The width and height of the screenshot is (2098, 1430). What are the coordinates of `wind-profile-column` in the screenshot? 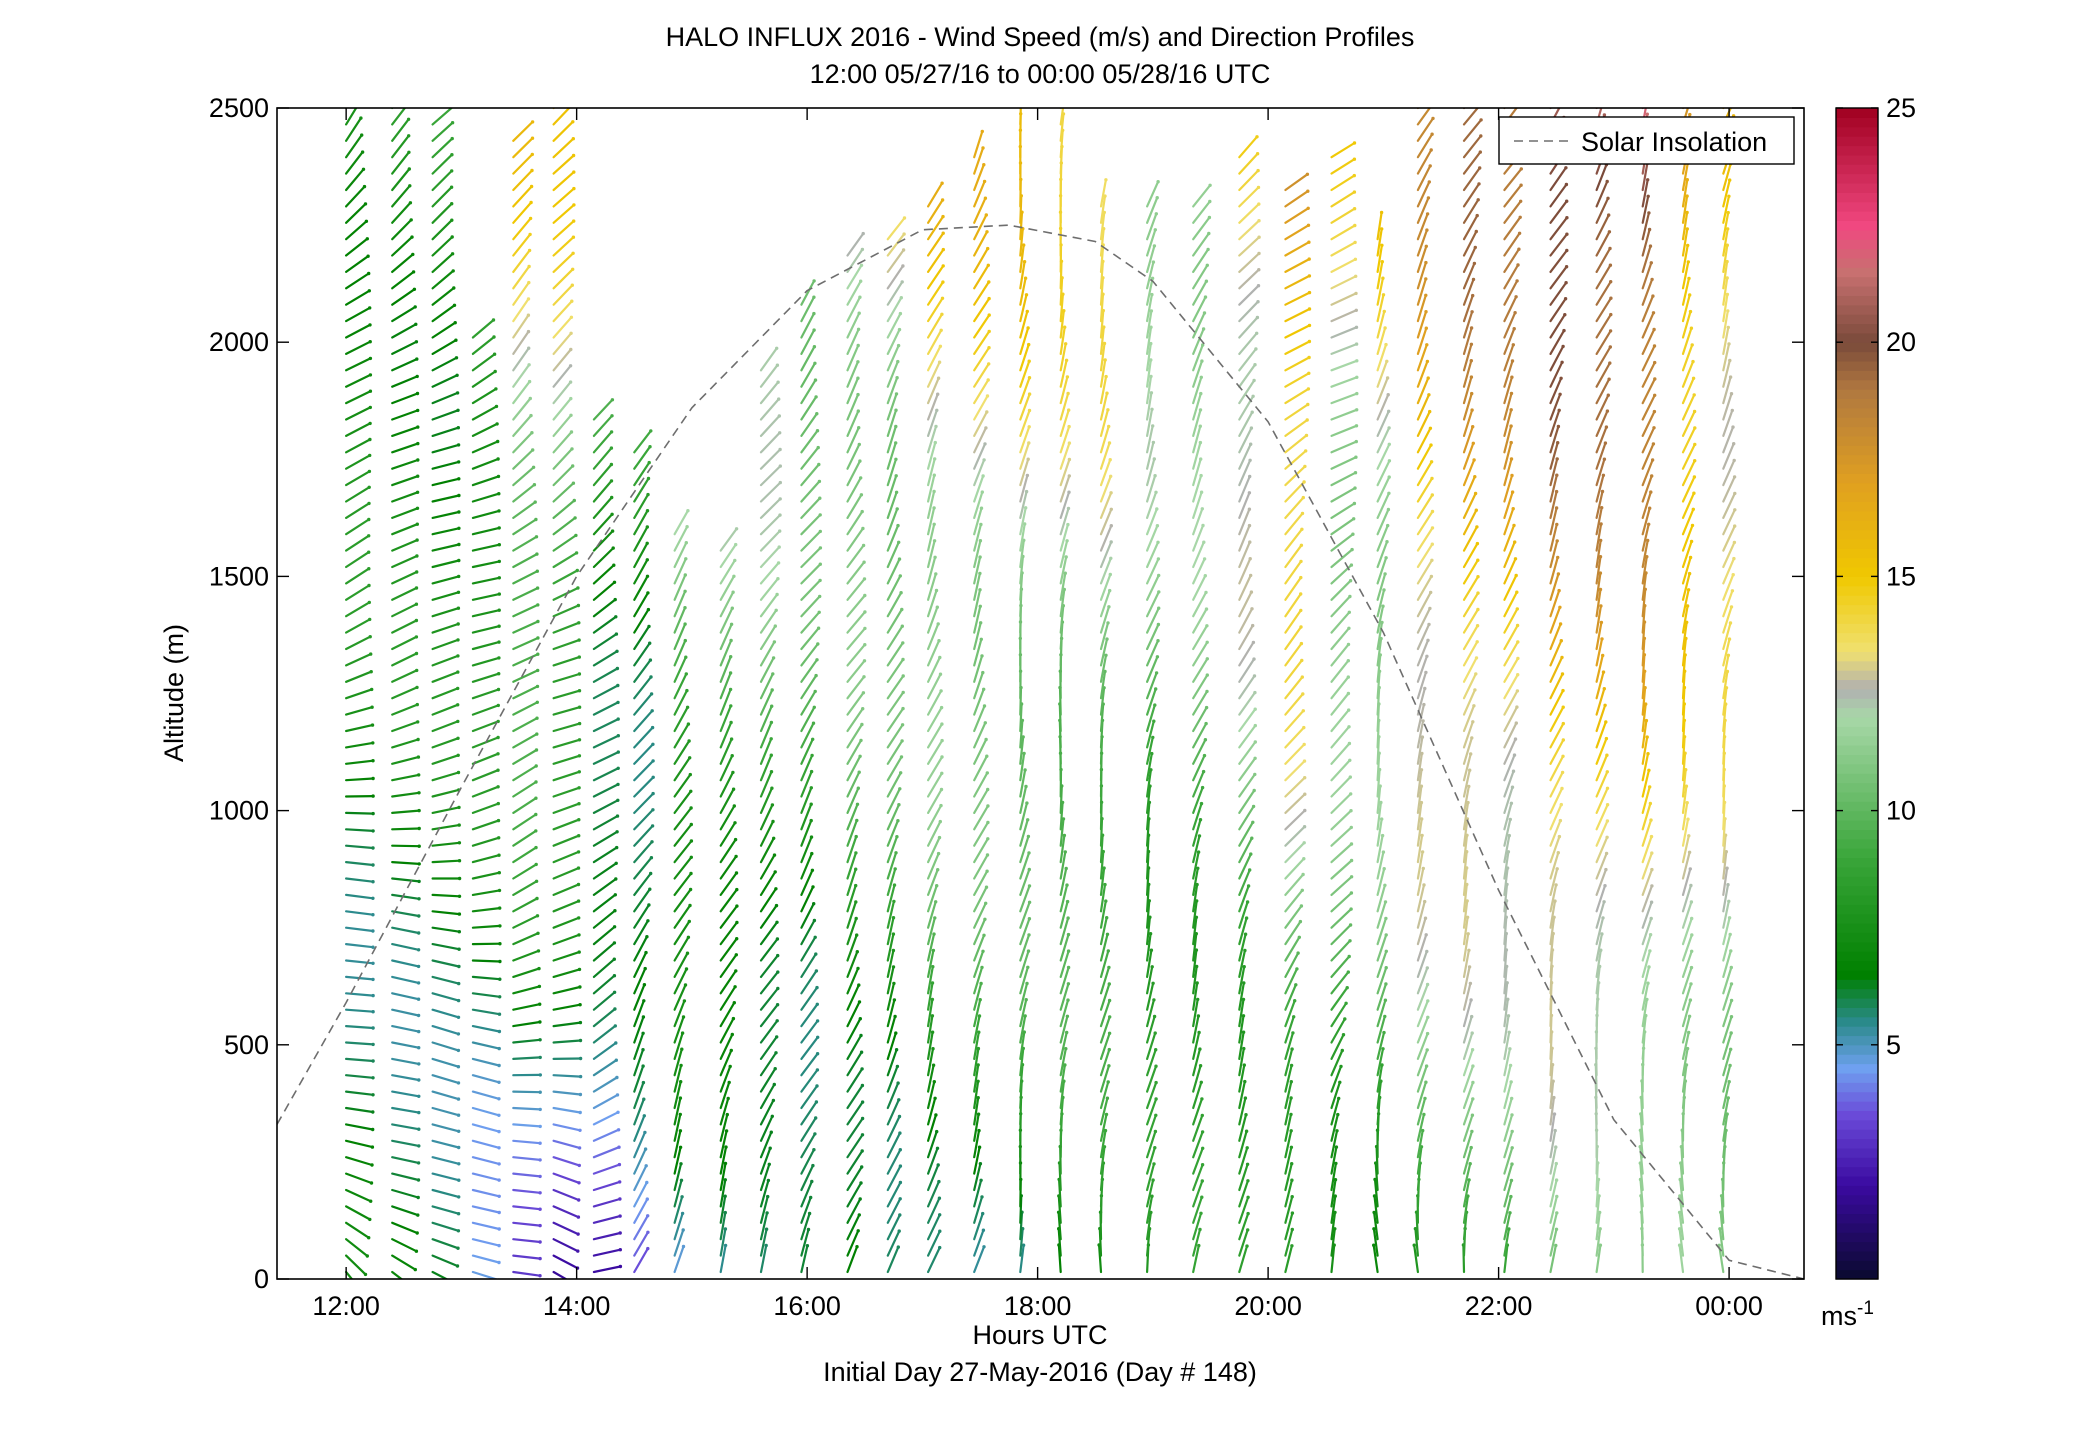 It's located at (771, 809).